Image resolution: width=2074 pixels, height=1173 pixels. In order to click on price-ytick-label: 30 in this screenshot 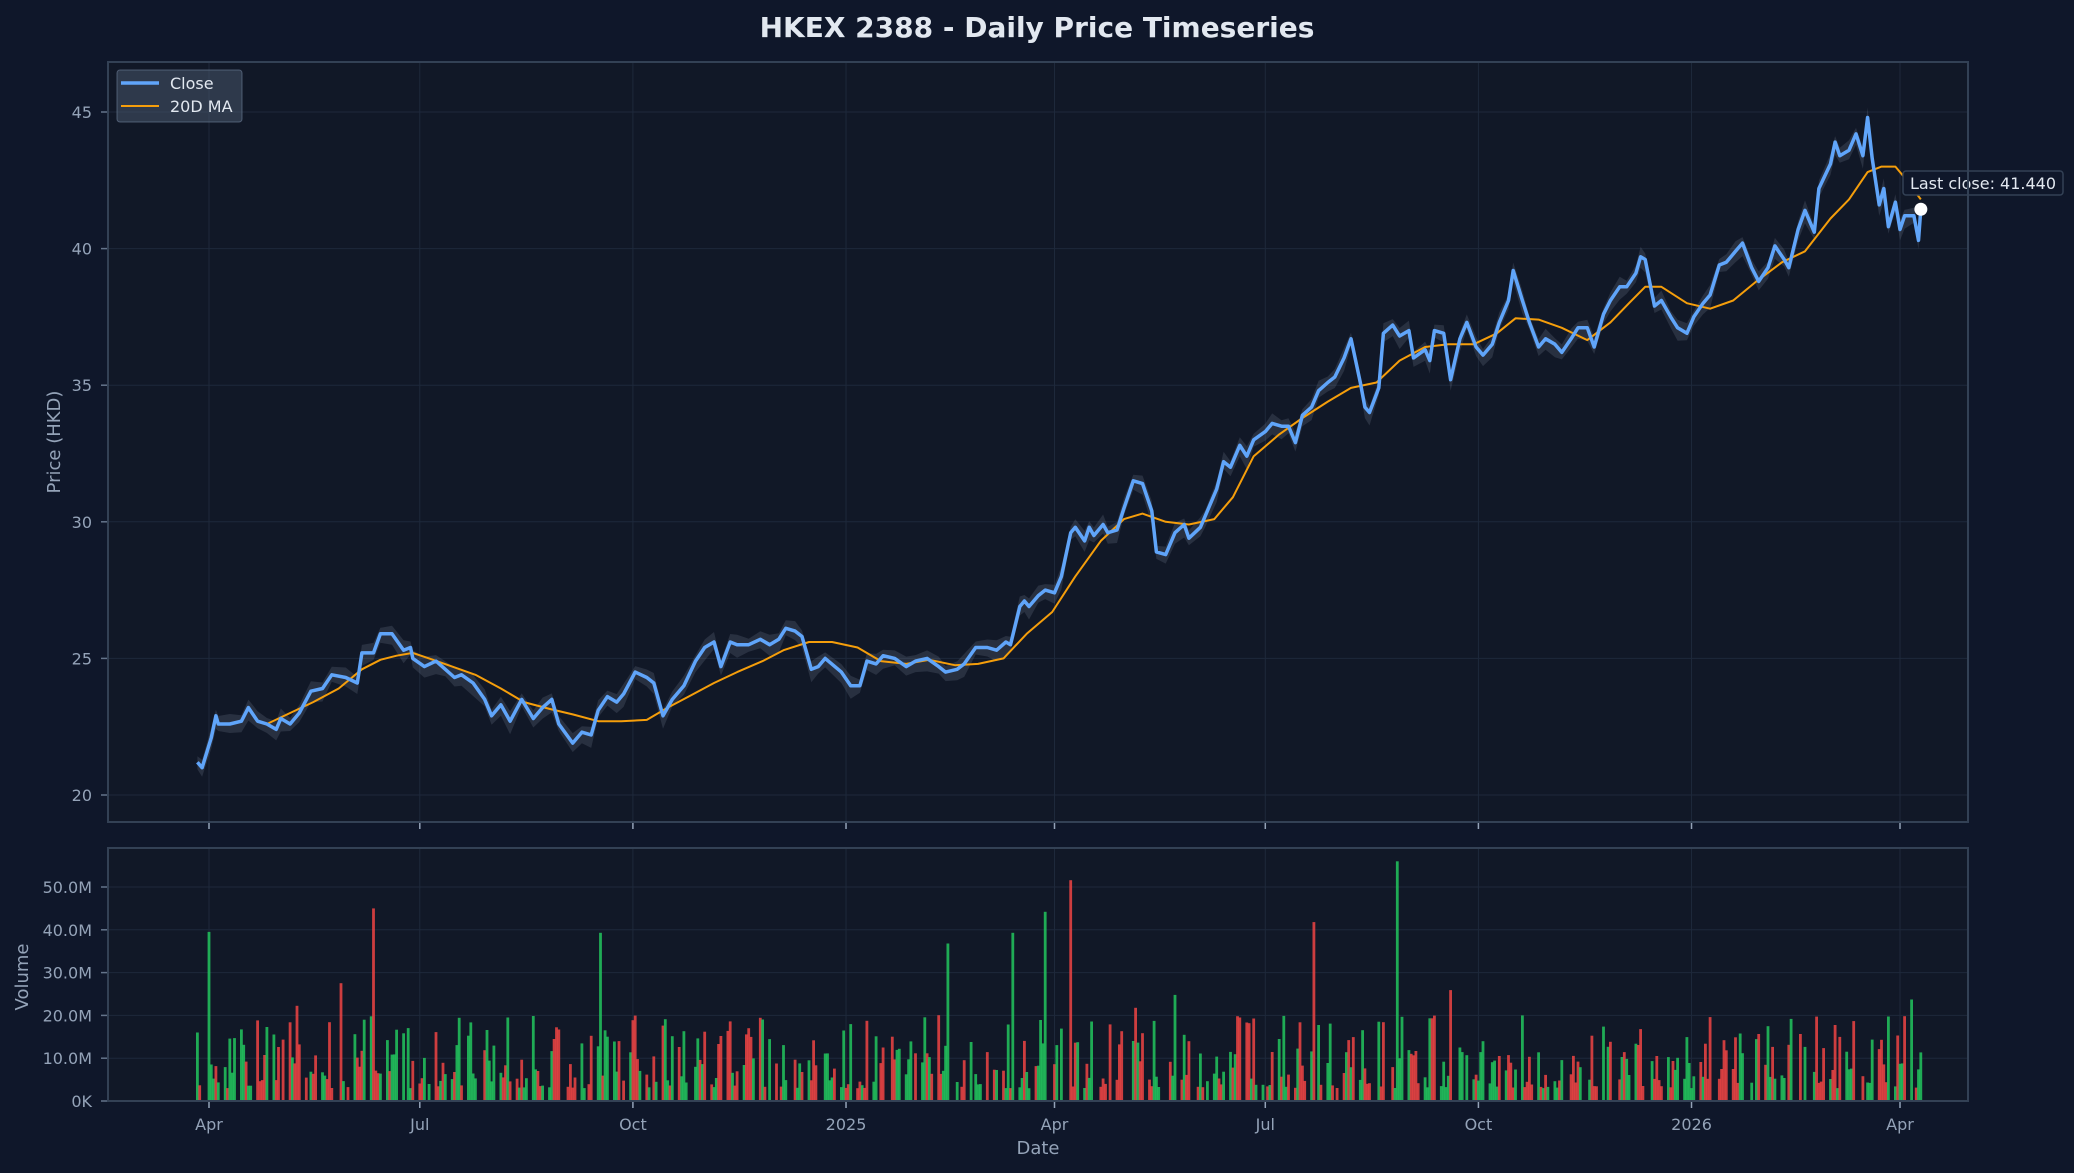, I will do `click(82, 522)`.